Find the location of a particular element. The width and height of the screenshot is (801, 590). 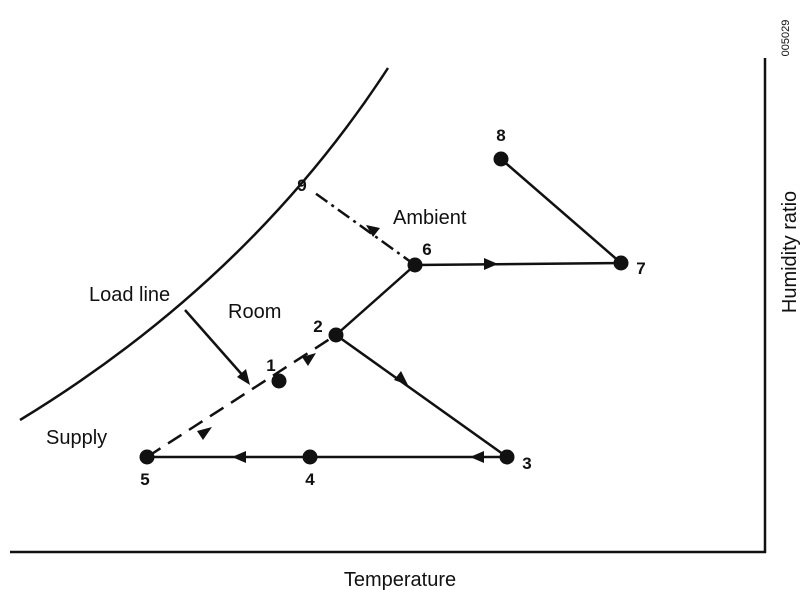

x-axis-label: Temperature is located at coordinates (400, 579).